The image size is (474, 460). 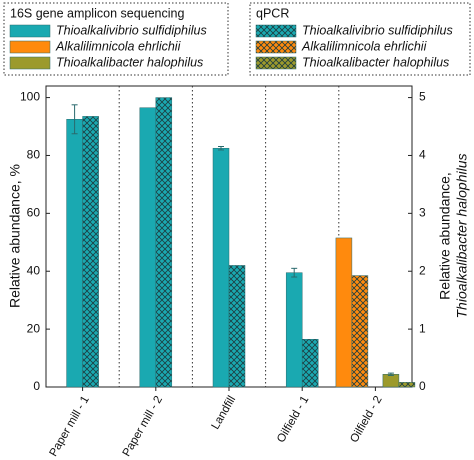 What do you see at coordinates (422, 270) in the screenshot?
I see `y2-tick-label: 2` at bounding box center [422, 270].